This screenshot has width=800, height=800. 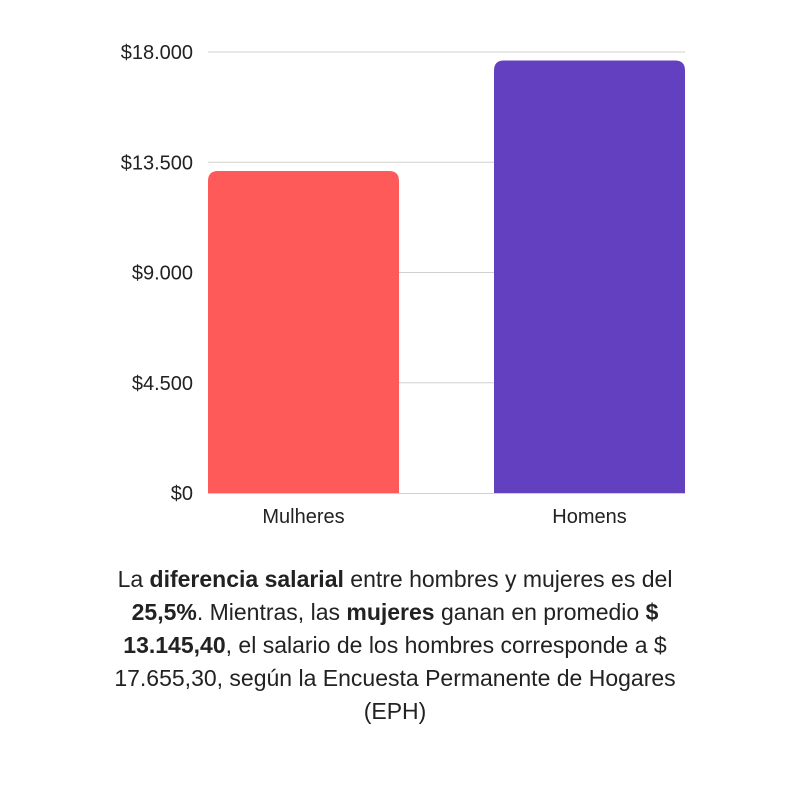 I want to click on caption-text-1: La, so click(x=133, y=579).